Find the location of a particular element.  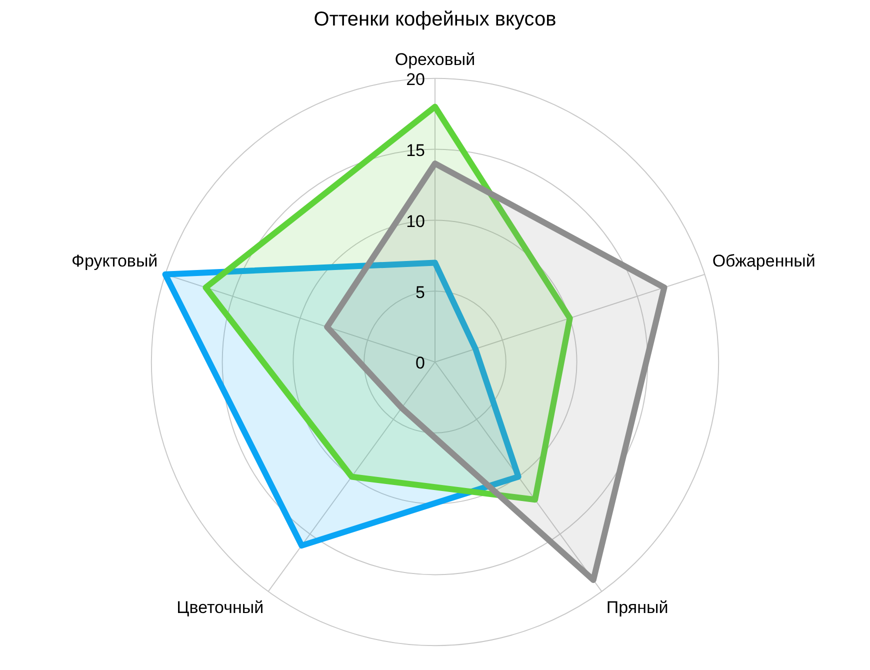

spoke-label: Фруктовый is located at coordinates (115, 260).